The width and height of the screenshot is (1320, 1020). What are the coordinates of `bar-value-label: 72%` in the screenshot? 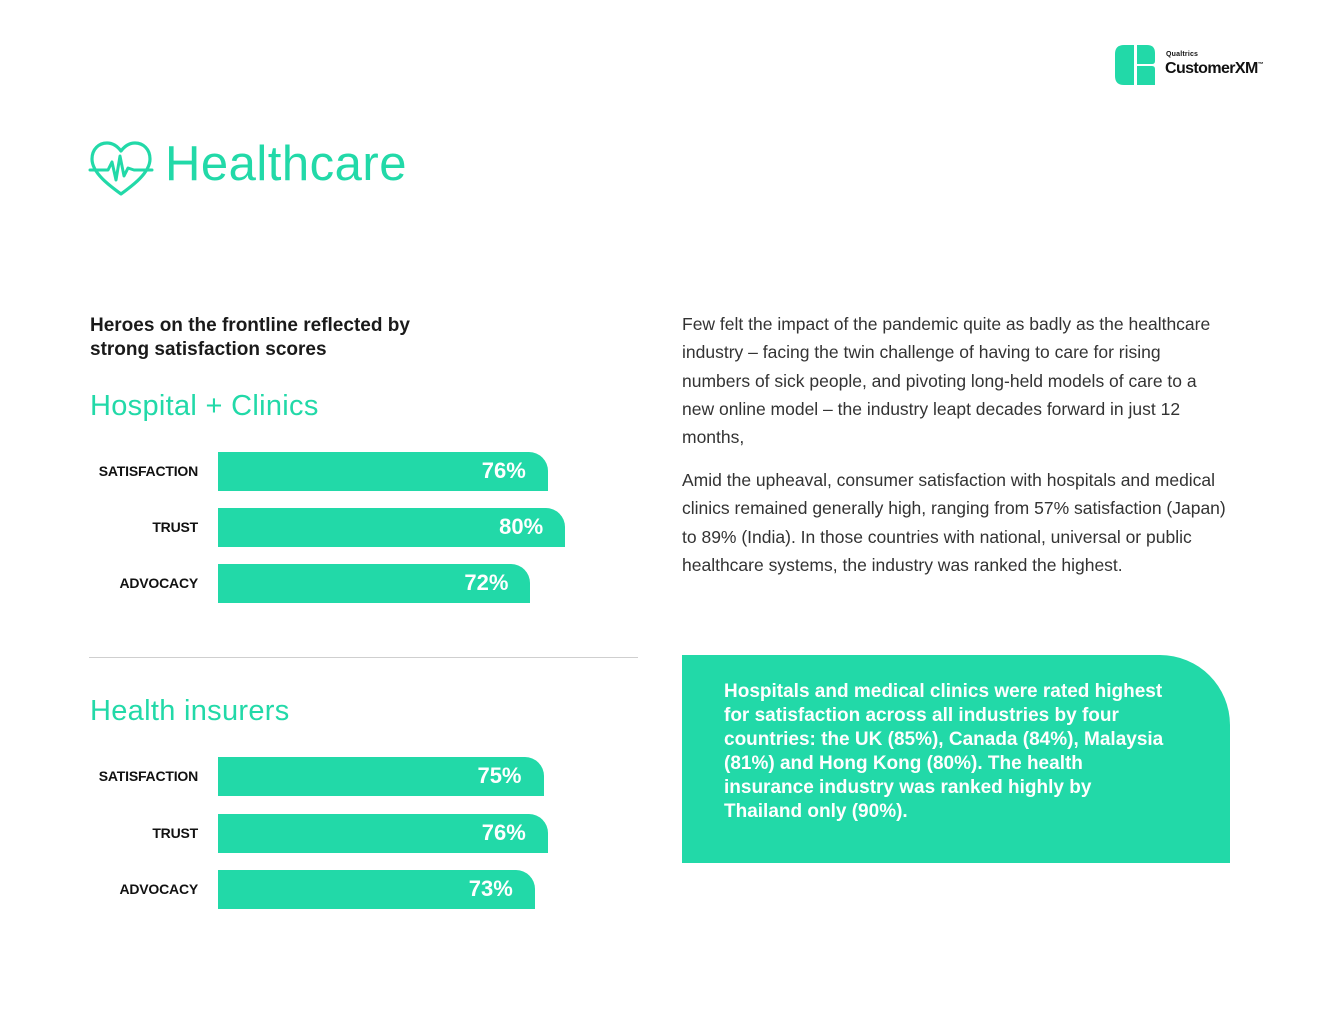 It's located at (486, 582).